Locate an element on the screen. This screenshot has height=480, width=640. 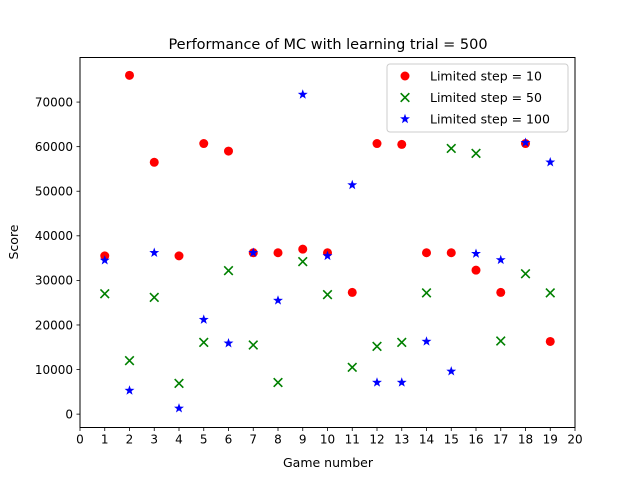
x-axis: 0 1 2 3 4 5 6 7 8 9 10 11 12 13 14 15 16 17 18 19 20 is located at coordinates (329, 437).